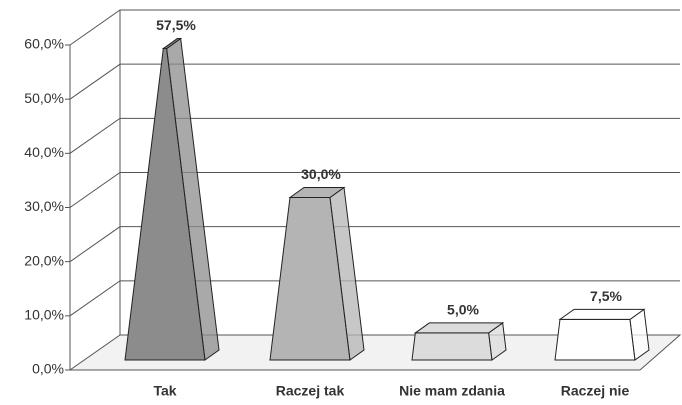 This screenshot has height=405, width=682. Describe the element at coordinates (595, 391) in the screenshot. I see `x-tick-label: Raczej nie` at that location.